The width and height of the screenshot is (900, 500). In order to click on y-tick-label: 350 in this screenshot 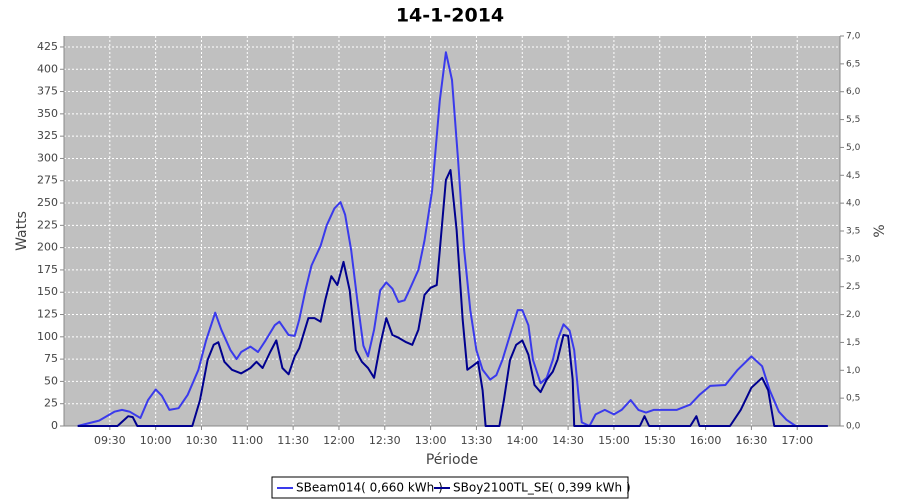, I will do `click(47, 113)`.